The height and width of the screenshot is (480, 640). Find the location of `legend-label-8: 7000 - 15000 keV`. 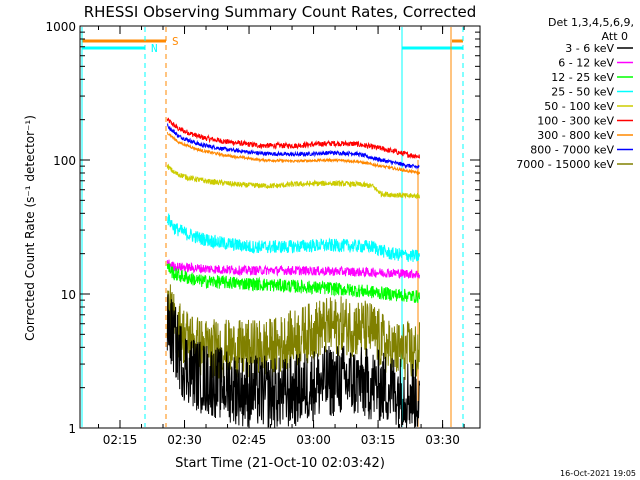

legend-label-8: 7000 - 15000 keV is located at coordinates (565, 164).